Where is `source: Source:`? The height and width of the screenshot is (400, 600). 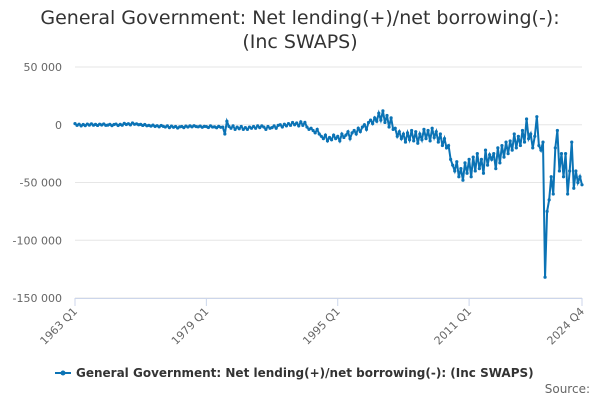
source: Source: is located at coordinates (567, 389).